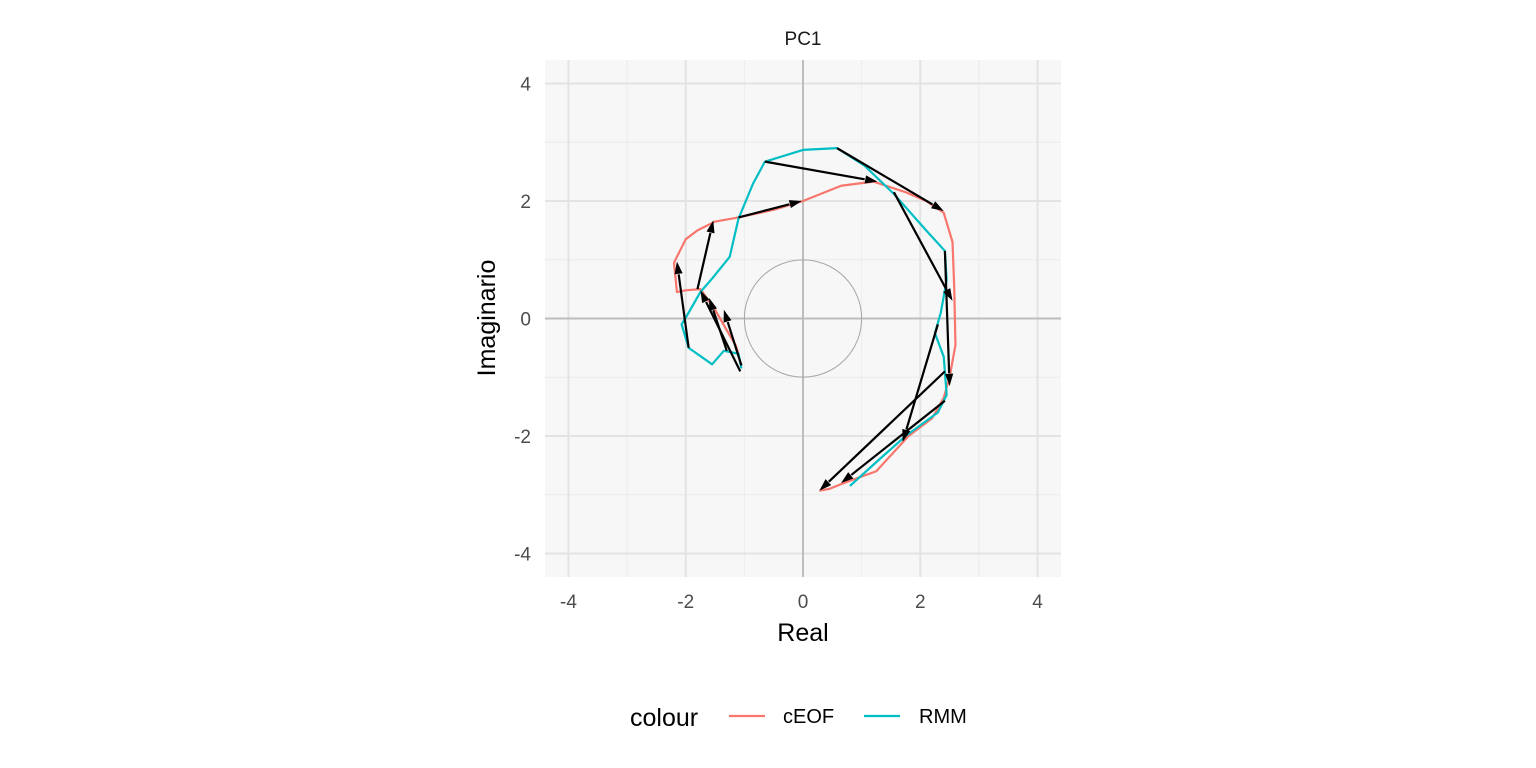 The image size is (1536, 768). What do you see at coordinates (525, 202) in the screenshot?
I see `y-tick-label: 2` at bounding box center [525, 202].